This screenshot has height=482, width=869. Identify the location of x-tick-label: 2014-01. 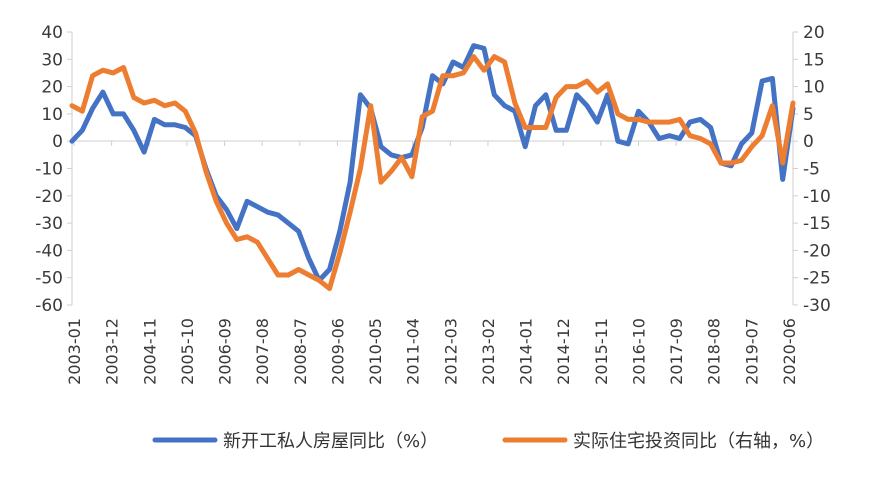
(526, 351).